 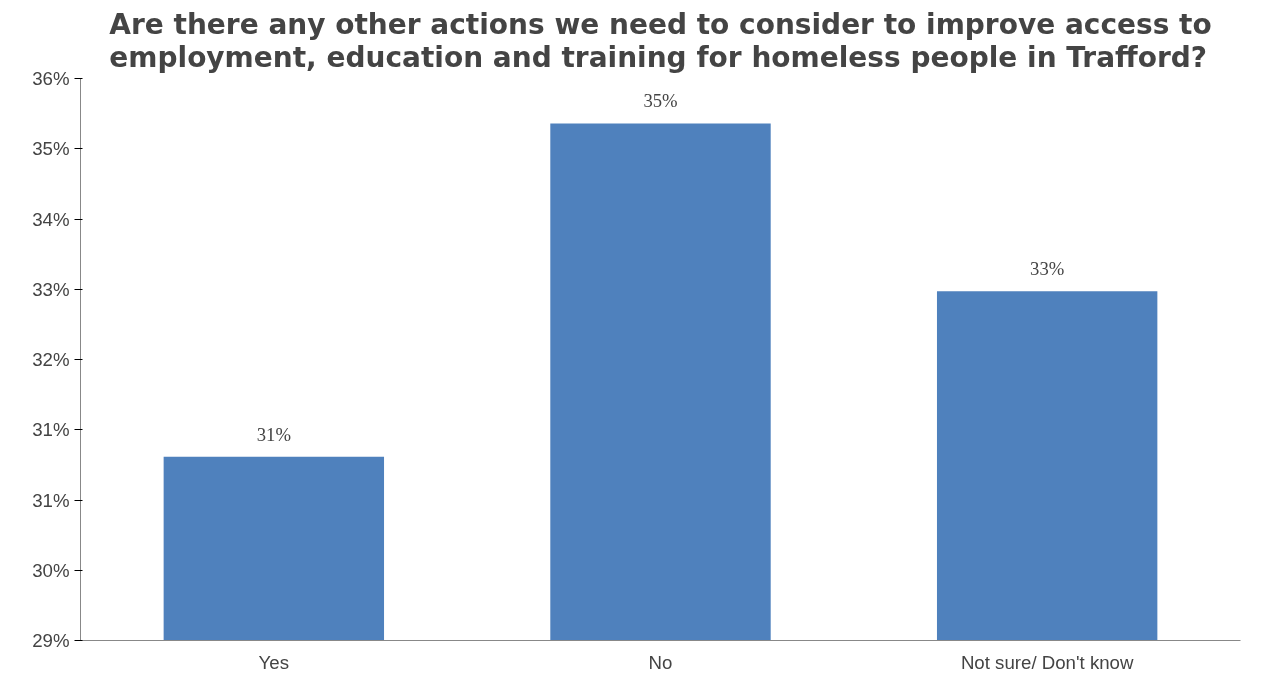 What do you see at coordinates (51, 149) in the screenshot?
I see `y-tick-label: 35%` at bounding box center [51, 149].